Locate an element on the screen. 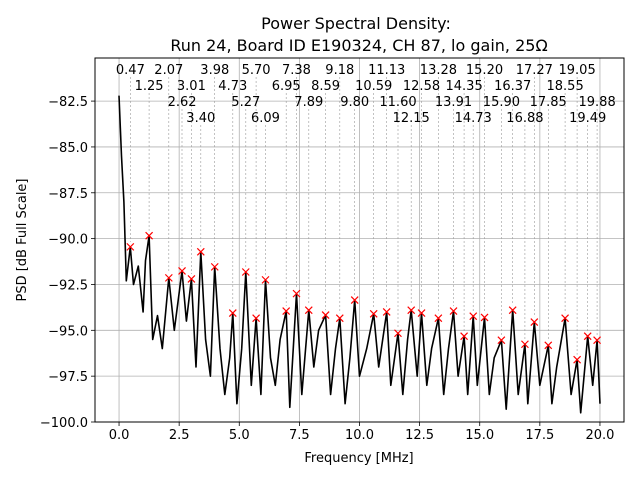 The width and height of the screenshot is (640, 484). peak-label: 11.13 is located at coordinates (386, 70).